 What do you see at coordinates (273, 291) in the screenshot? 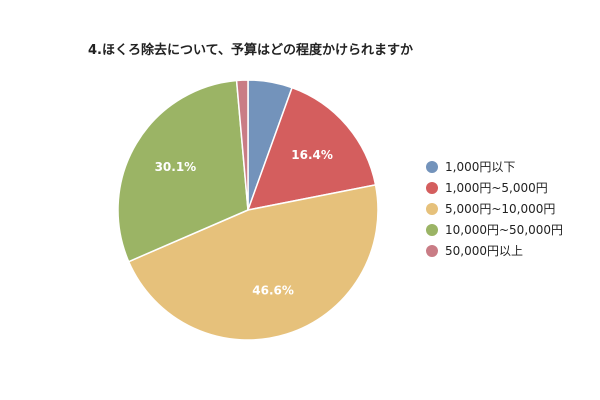
I see `slice-value-label: 46.6%` at bounding box center [273, 291].